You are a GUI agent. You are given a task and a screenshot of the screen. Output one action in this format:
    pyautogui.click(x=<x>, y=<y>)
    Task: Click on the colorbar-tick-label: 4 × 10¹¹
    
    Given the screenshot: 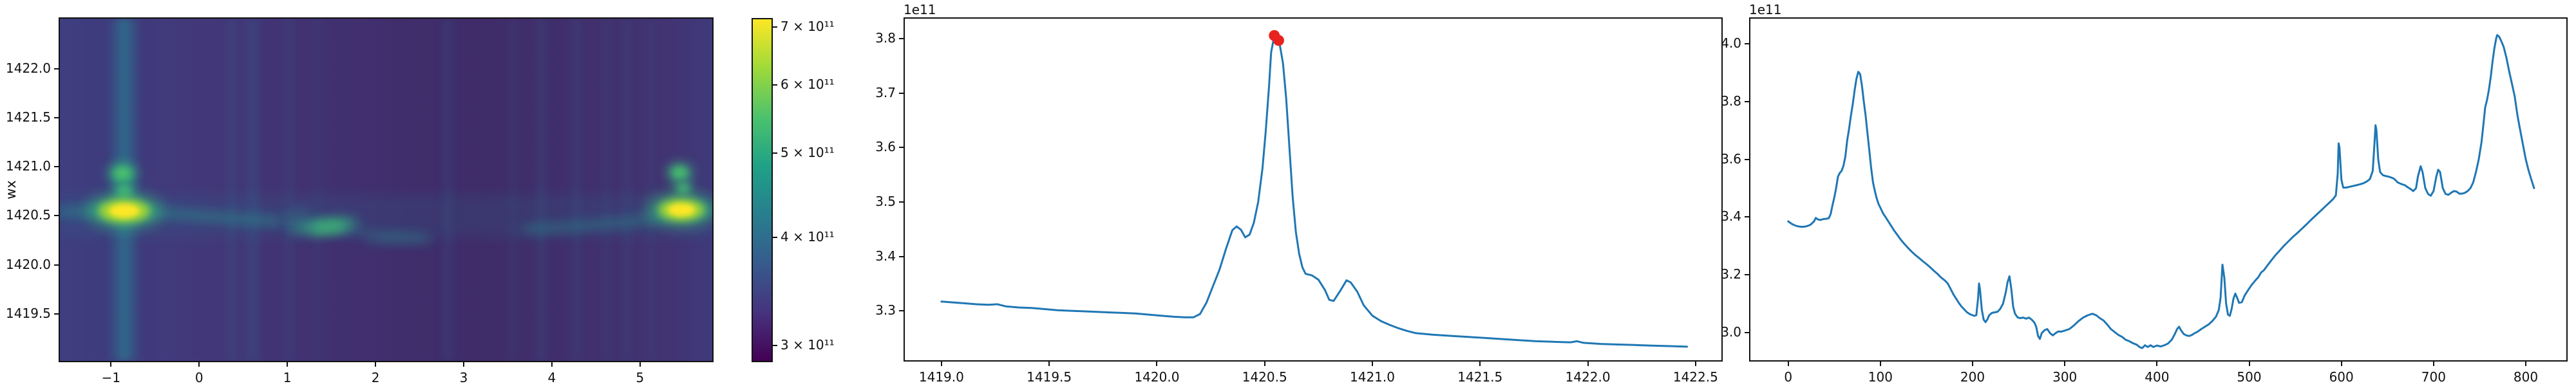 What is the action you would take?
    pyautogui.click(x=808, y=236)
    